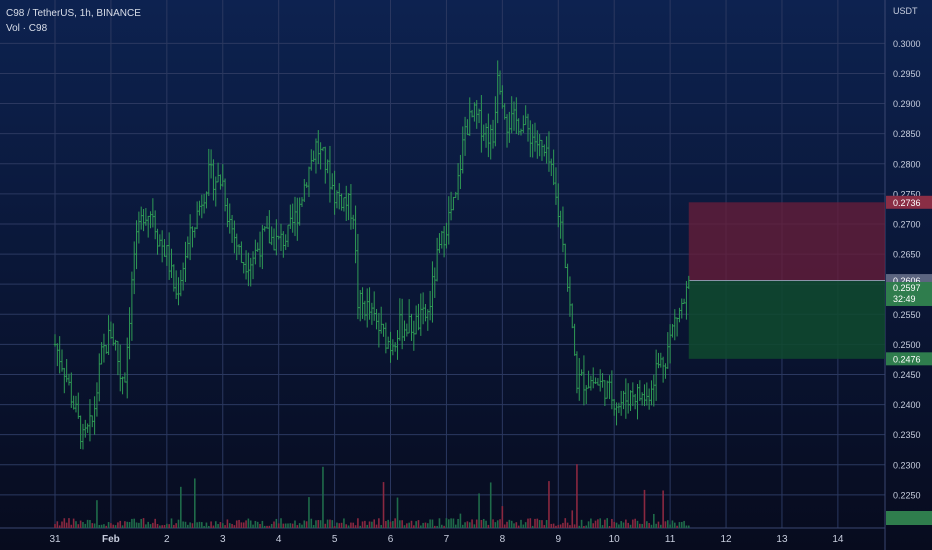 This screenshot has width=932, height=550. What do you see at coordinates (391, 539) in the screenshot?
I see `time-tick-label: 6` at bounding box center [391, 539].